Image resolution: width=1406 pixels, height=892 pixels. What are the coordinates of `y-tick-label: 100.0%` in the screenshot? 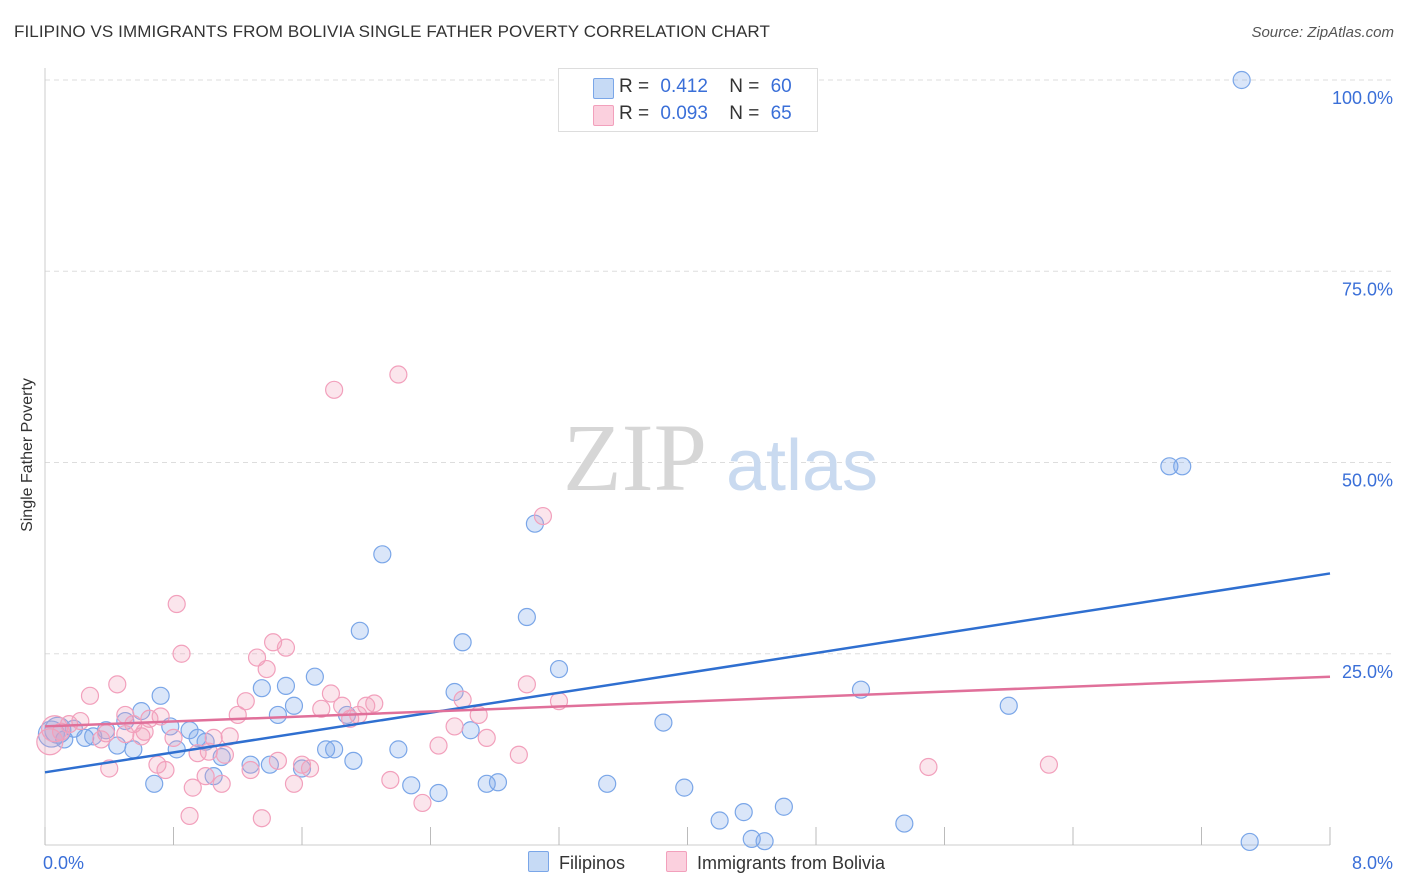 It's located at (1362, 98).